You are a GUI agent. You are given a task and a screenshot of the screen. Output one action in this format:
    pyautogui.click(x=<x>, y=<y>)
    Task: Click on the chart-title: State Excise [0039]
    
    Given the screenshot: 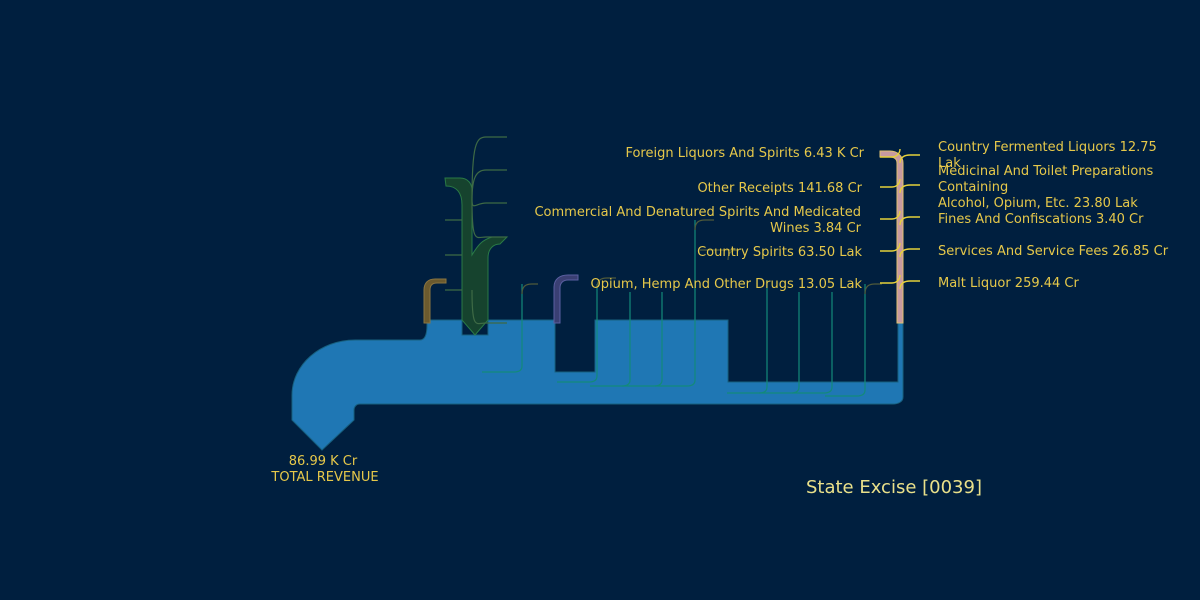 What is the action you would take?
    pyautogui.click(x=894, y=487)
    